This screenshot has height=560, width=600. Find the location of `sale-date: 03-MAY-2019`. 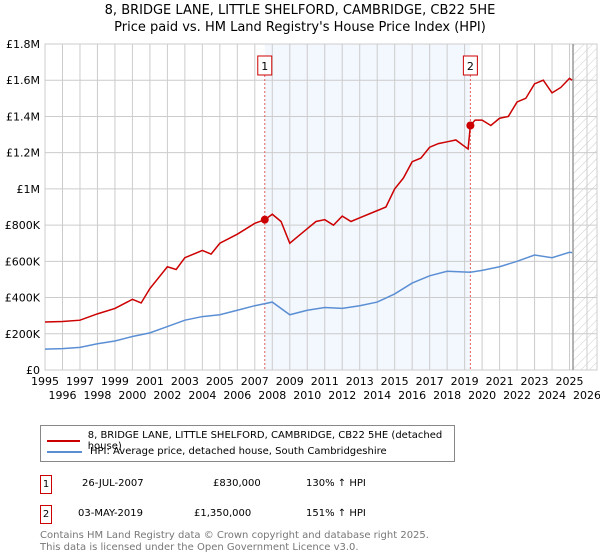

sale-date: 03-MAY-2019 is located at coordinates (111, 513).